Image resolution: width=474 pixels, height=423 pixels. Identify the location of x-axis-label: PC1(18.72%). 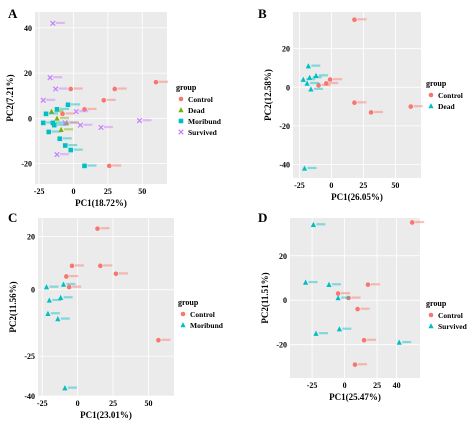
(101, 203).